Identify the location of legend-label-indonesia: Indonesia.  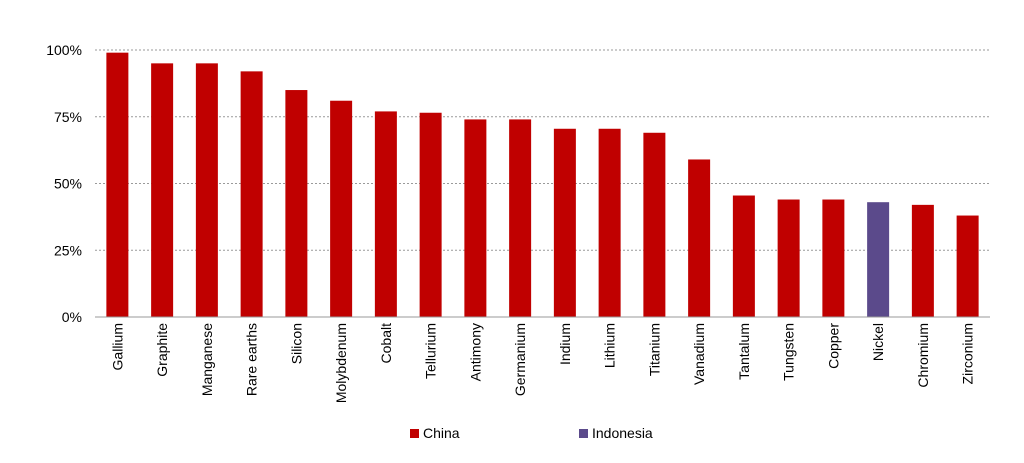
(622, 433).